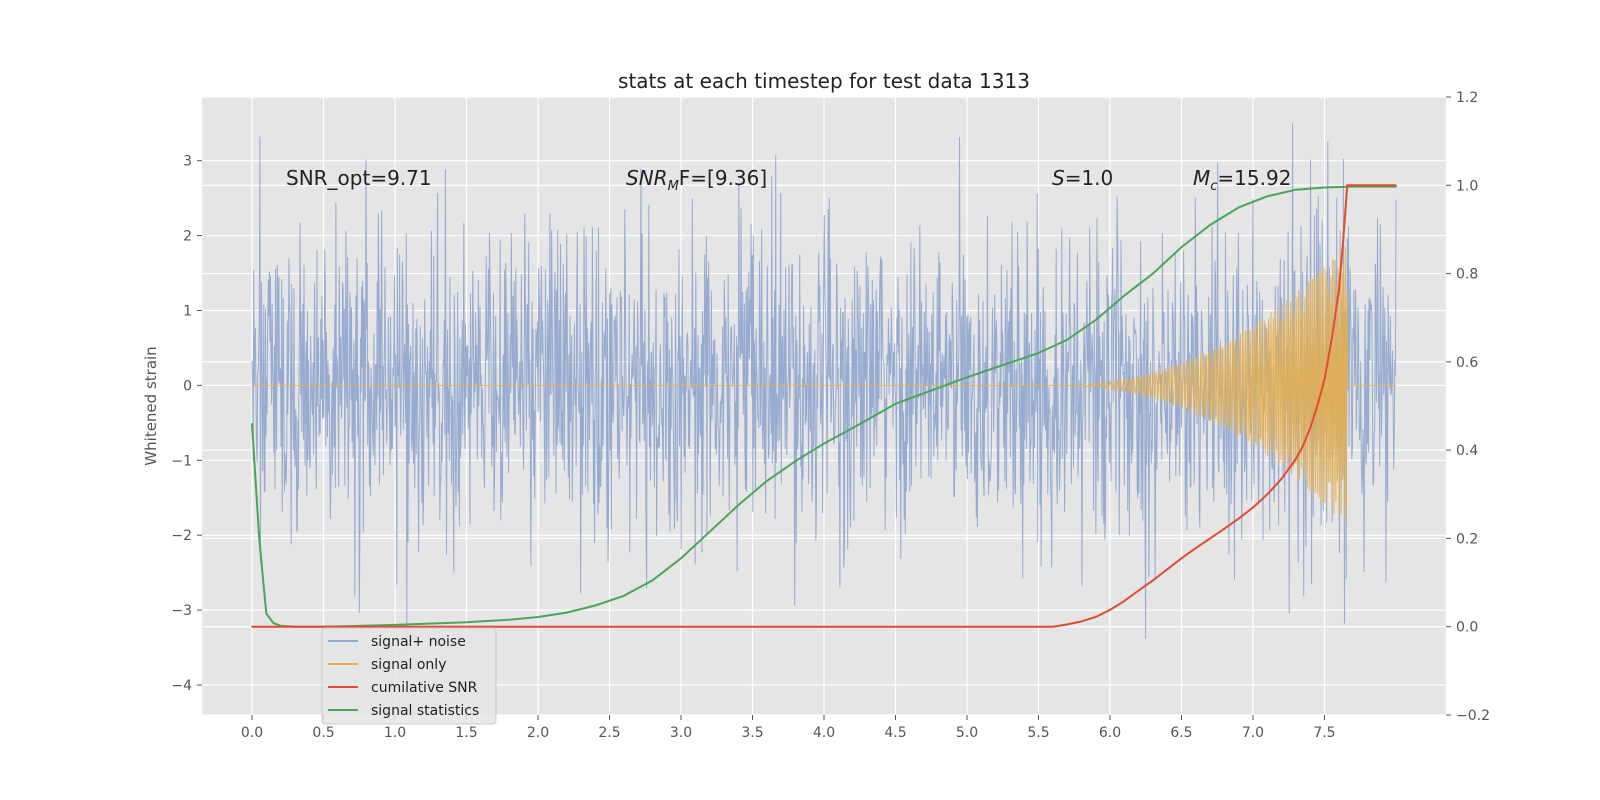 The width and height of the screenshot is (1600, 800). Describe the element at coordinates (181, 536) in the screenshot. I see `y-tick-label: −2` at that location.